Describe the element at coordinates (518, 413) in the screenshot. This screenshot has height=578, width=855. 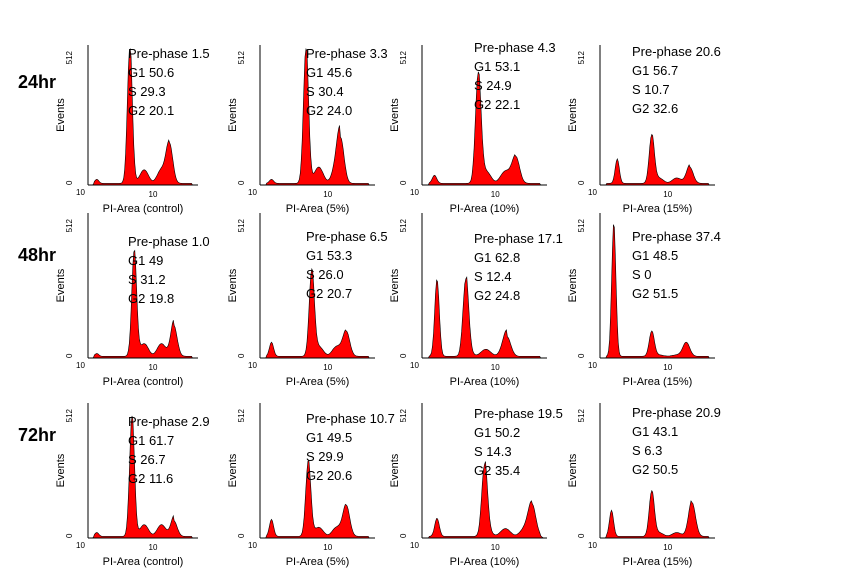
I see `phase-annotation-1: Pre-phase 19.5` at that location.